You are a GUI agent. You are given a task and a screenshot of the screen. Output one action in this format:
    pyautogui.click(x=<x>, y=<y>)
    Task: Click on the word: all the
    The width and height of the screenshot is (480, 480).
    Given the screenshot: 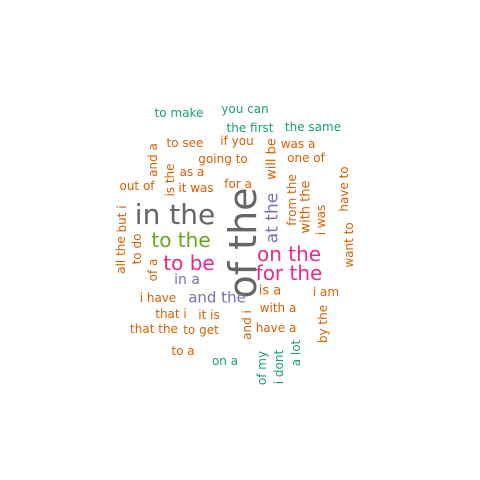 What is the action you would take?
    pyautogui.click(x=121, y=255)
    